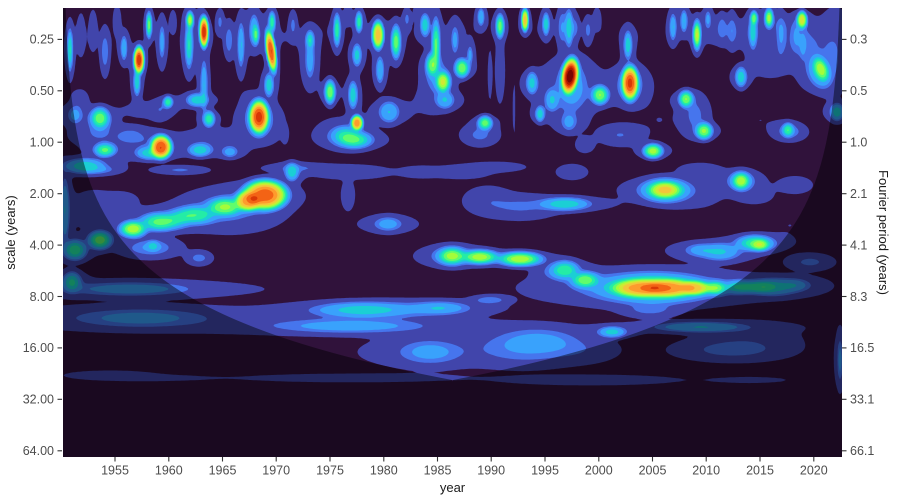 The height and width of the screenshot is (500, 900). What do you see at coordinates (545, 471) in the screenshot?
I see `svg-text: 1995` at bounding box center [545, 471].